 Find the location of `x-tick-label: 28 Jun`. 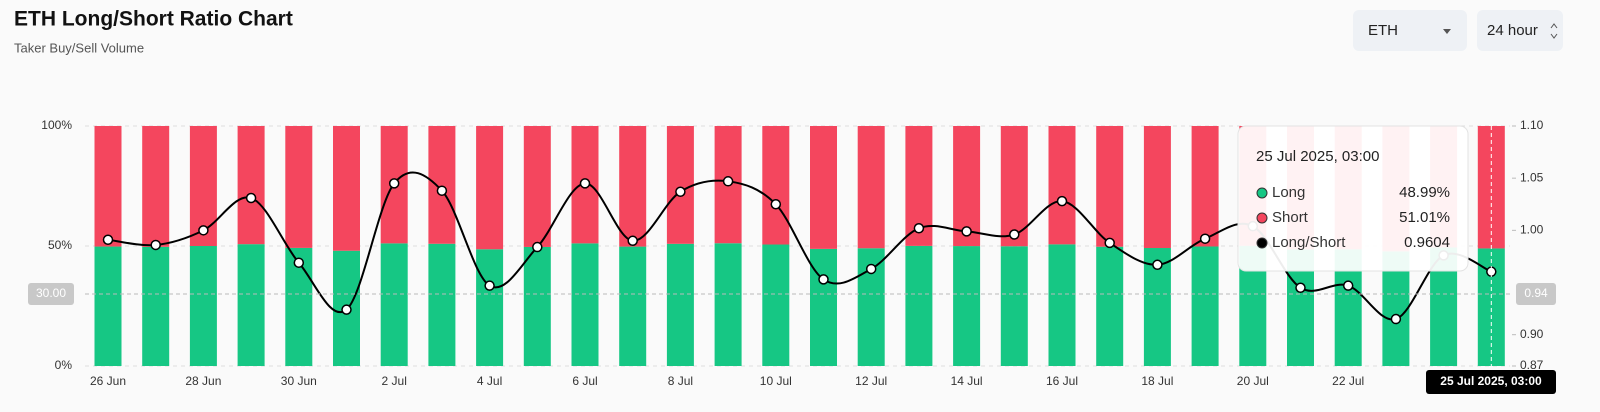

x-tick-label: 28 Jun is located at coordinates (203, 381).